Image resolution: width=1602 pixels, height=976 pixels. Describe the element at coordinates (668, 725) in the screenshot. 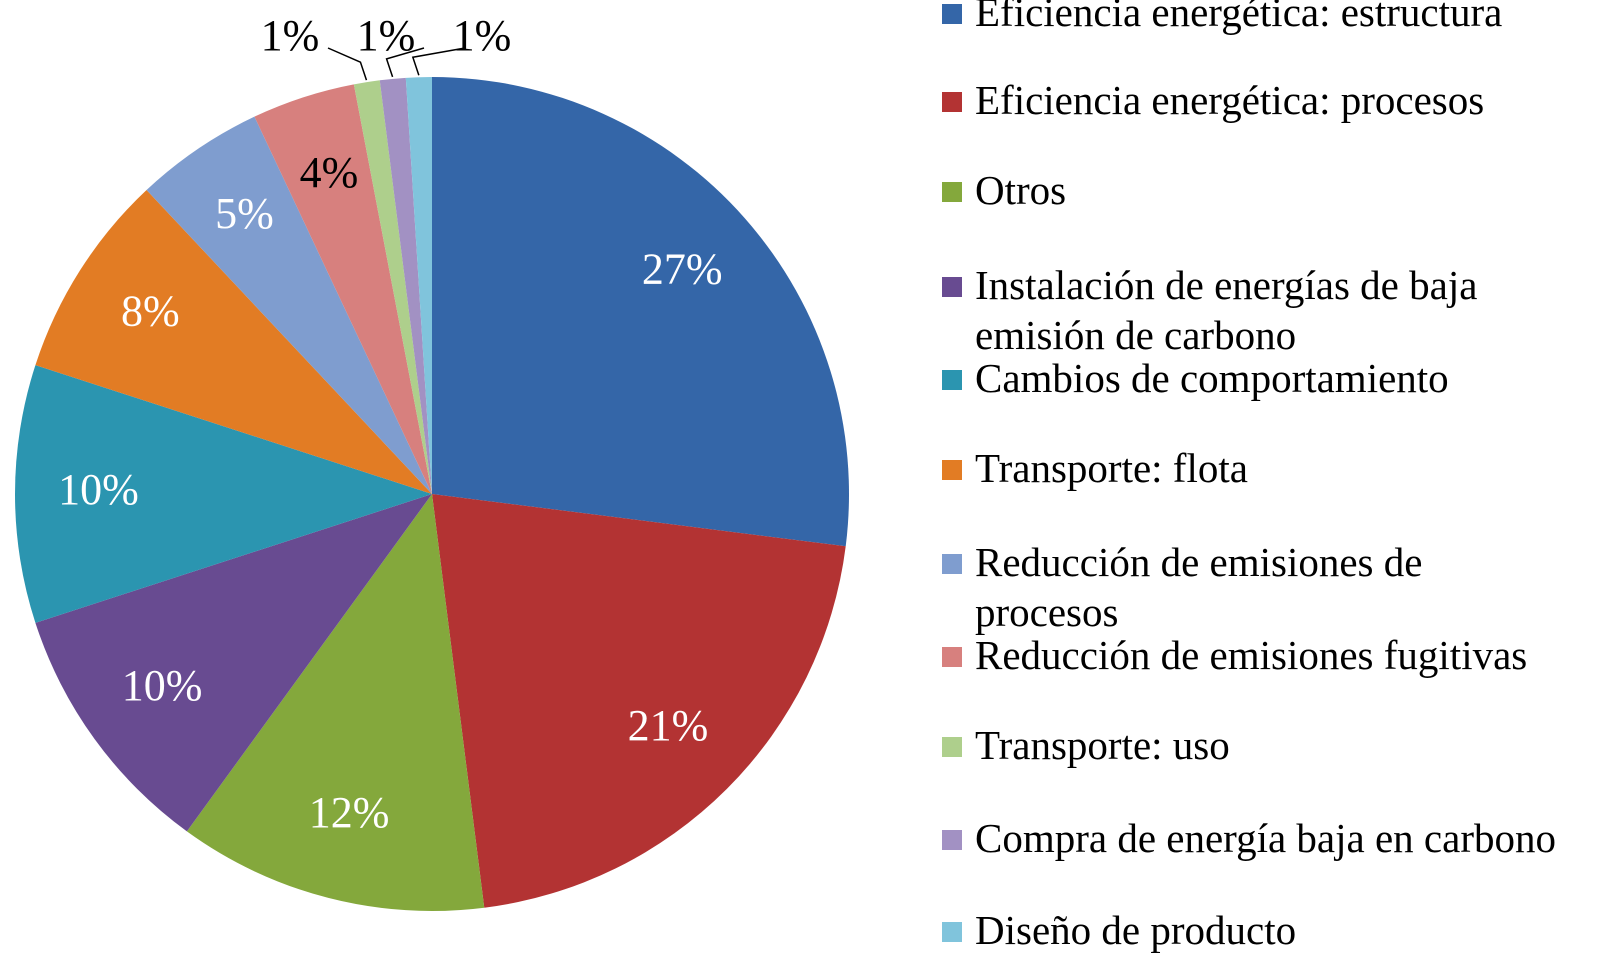

I see `data-label: 21%` at that location.